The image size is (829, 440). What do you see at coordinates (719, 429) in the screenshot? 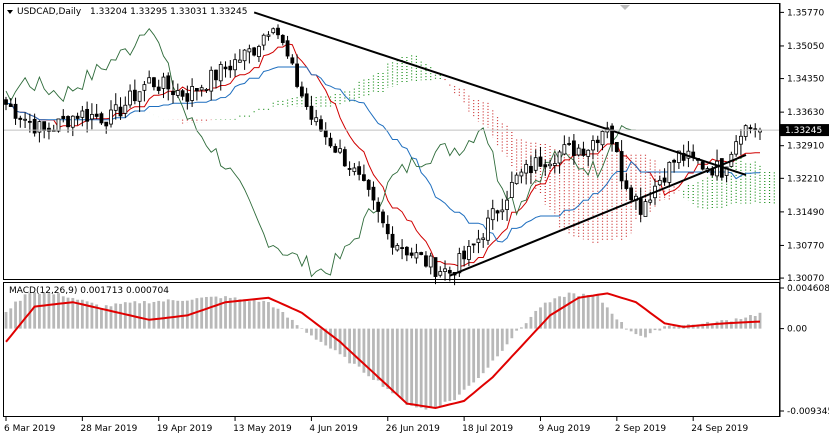
I see `time-tick-label: 24 Sep 2019` at bounding box center [719, 429].